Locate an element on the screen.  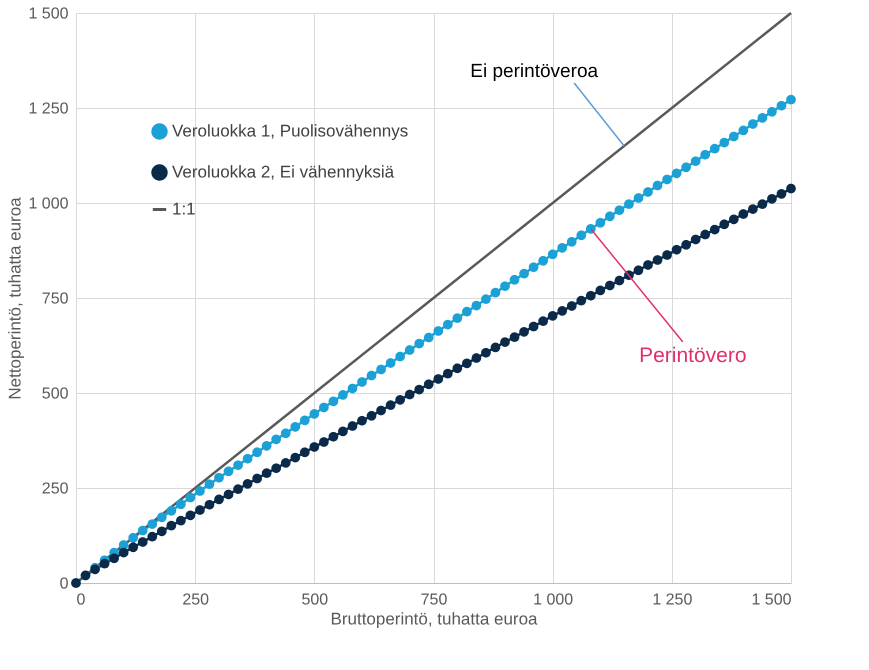
x-tick-label: 1 250 is located at coordinates (672, 600).